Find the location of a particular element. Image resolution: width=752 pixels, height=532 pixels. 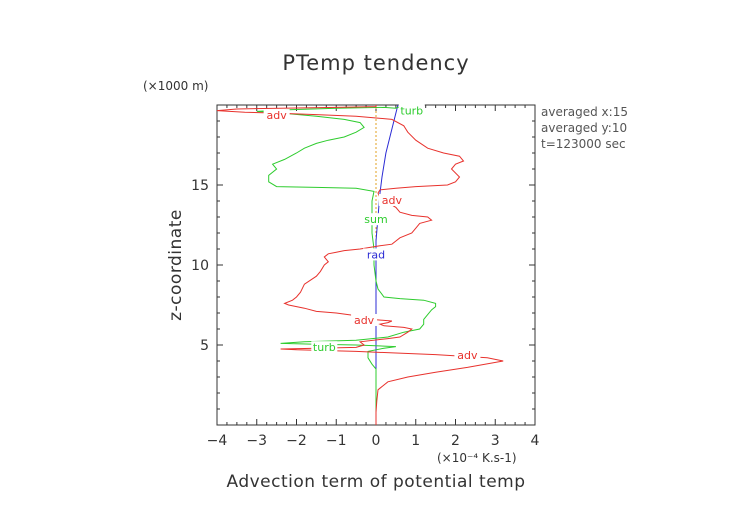

chart-title: PTemp tendency is located at coordinates (375, 63).